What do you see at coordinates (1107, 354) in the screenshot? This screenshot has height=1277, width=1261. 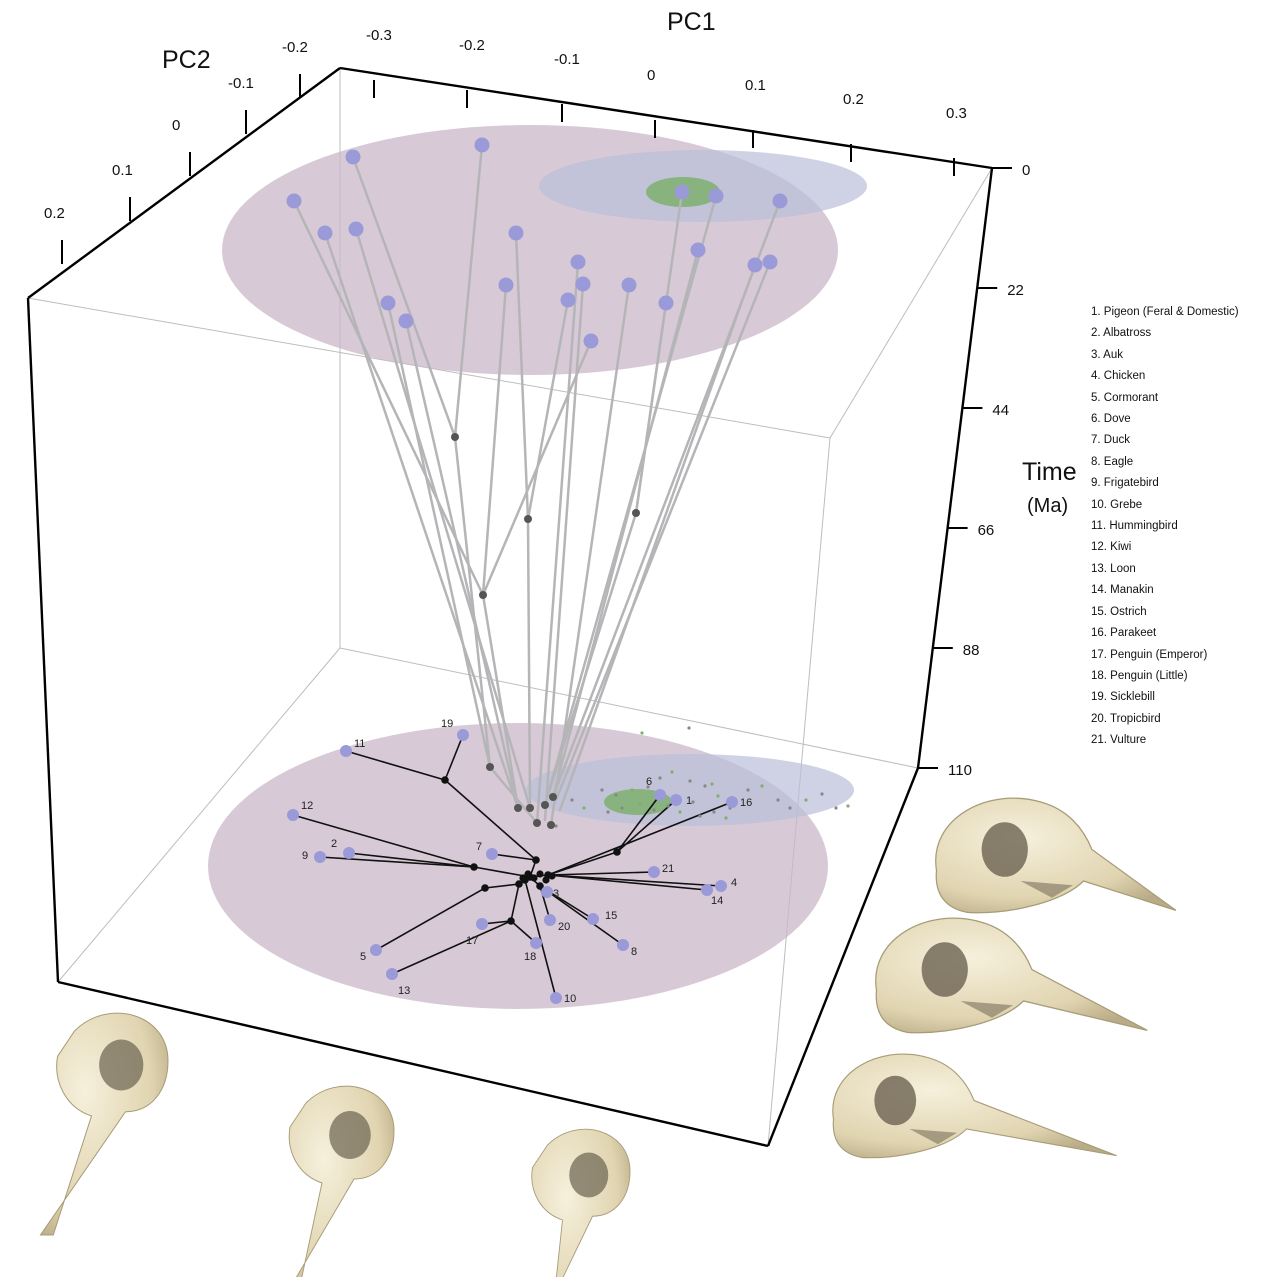 I see `legend-item: 3. Auk` at bounding box center [1107, 354].